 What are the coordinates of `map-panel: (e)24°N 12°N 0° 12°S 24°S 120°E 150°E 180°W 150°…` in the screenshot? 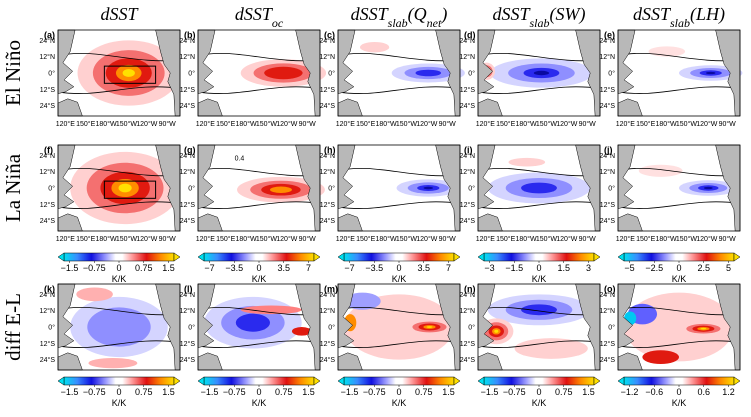 It's located at (671, 78).